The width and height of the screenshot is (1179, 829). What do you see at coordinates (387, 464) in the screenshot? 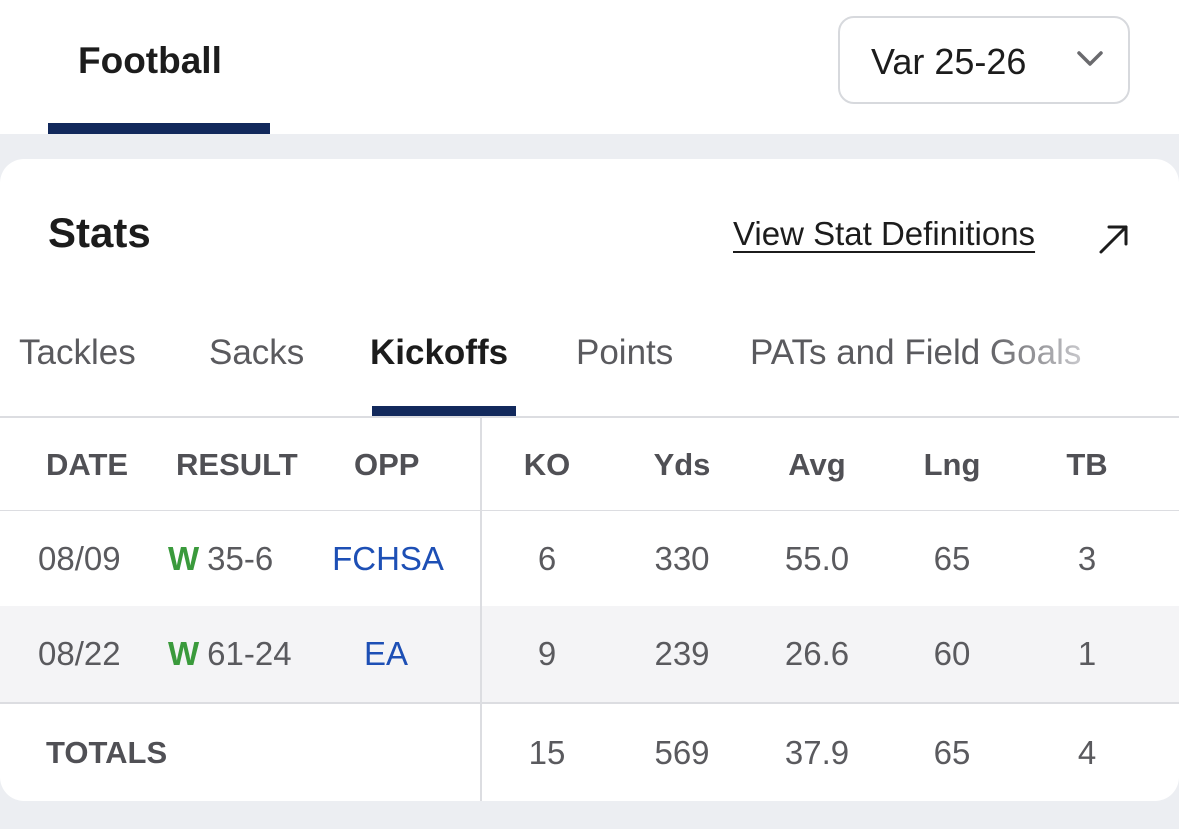
I see `header-opp: OPP` at bounding box center [387, 464].